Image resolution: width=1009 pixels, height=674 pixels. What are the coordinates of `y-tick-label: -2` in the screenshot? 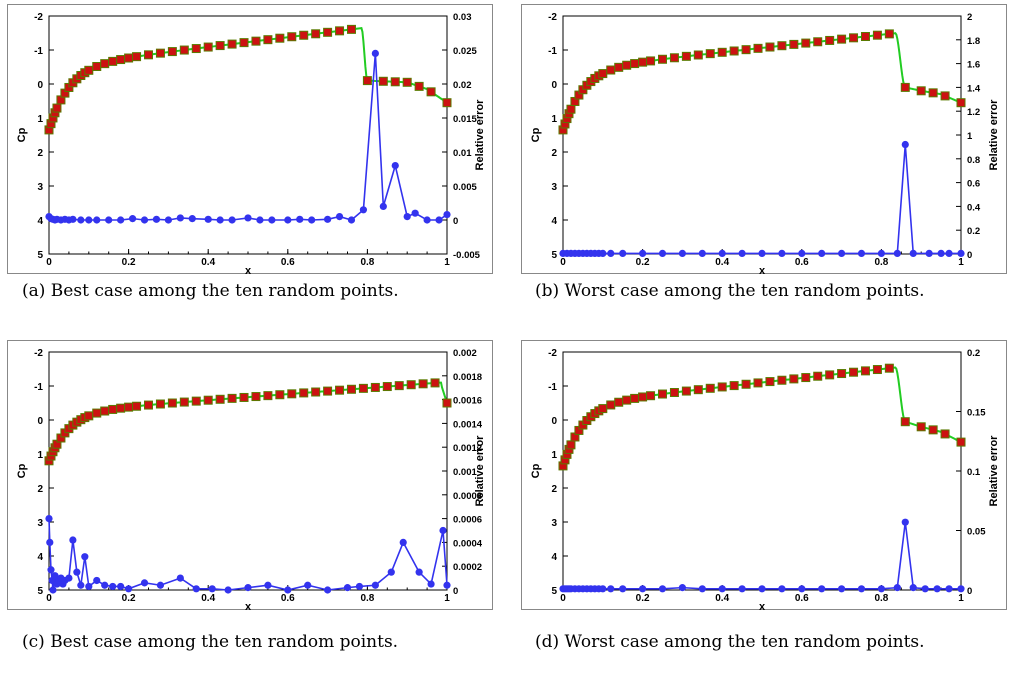 It's located at (552, 17).